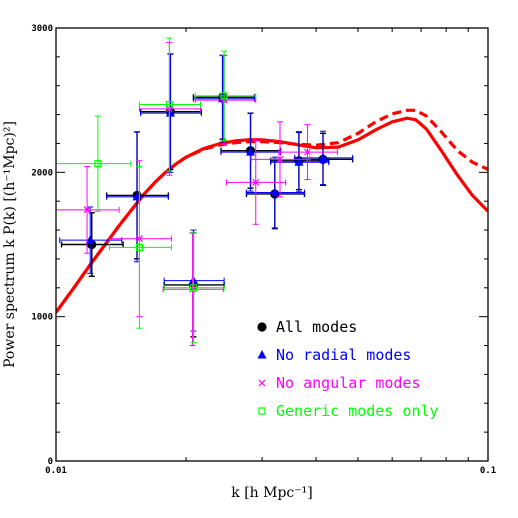 The width and height of the screenshot is (518, 518). Describe the element at coordinates (316, 327) in the screenshot. I see `legend-label: All modes` at that location.